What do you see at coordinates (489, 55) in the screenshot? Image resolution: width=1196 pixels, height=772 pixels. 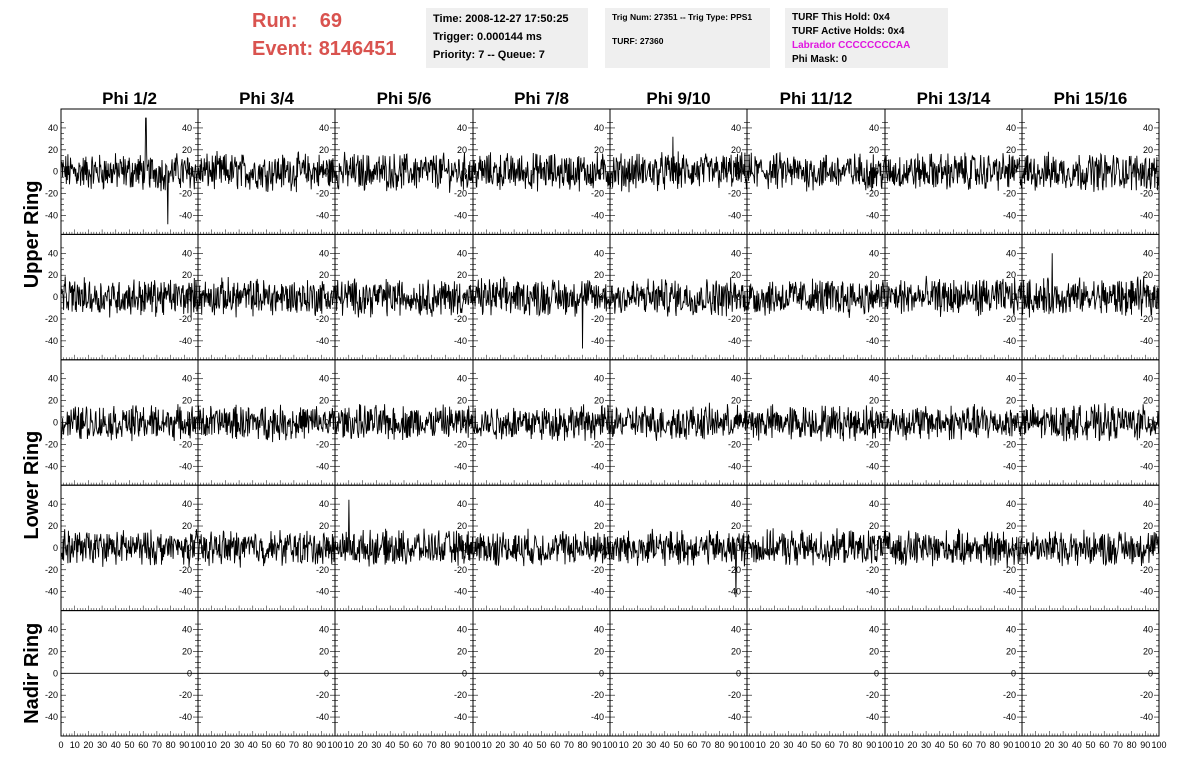 I see `priority-line: Priority: 7 -- Queue: 7` at bounding box center [489, 55].